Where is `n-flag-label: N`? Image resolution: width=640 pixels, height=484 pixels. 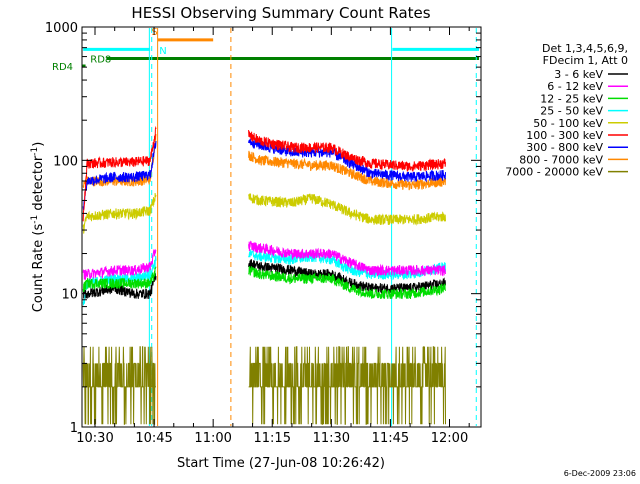
n-flag-label: N is located at coordinates (162, 51).